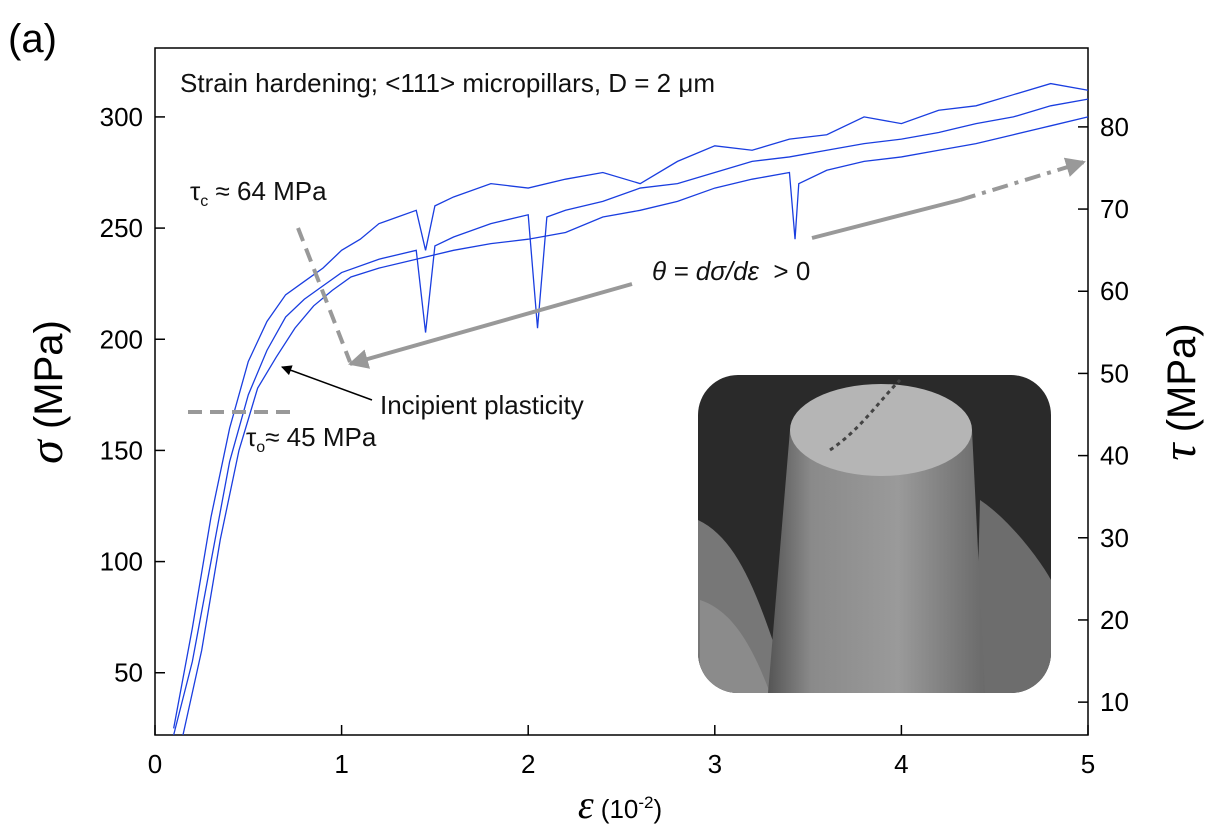 The width and height of the screenshot is (1213, 831). What do you see at coordinates (121, 228) in the screenshot?
I see `y-tick-label: 250` at bounding box center [121, 228].